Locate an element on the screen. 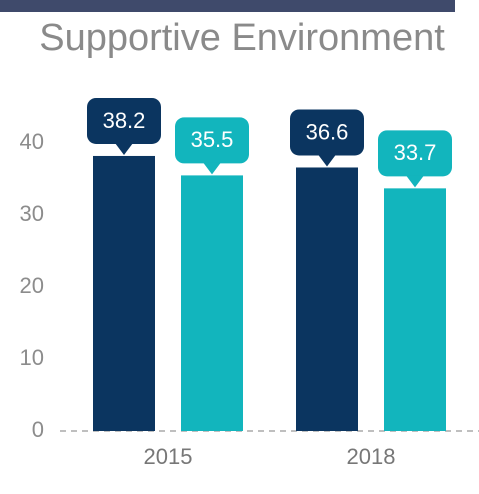 This screenshot has height=494, width=479. value-label: 33.7 is located at coordinates (415, 152).